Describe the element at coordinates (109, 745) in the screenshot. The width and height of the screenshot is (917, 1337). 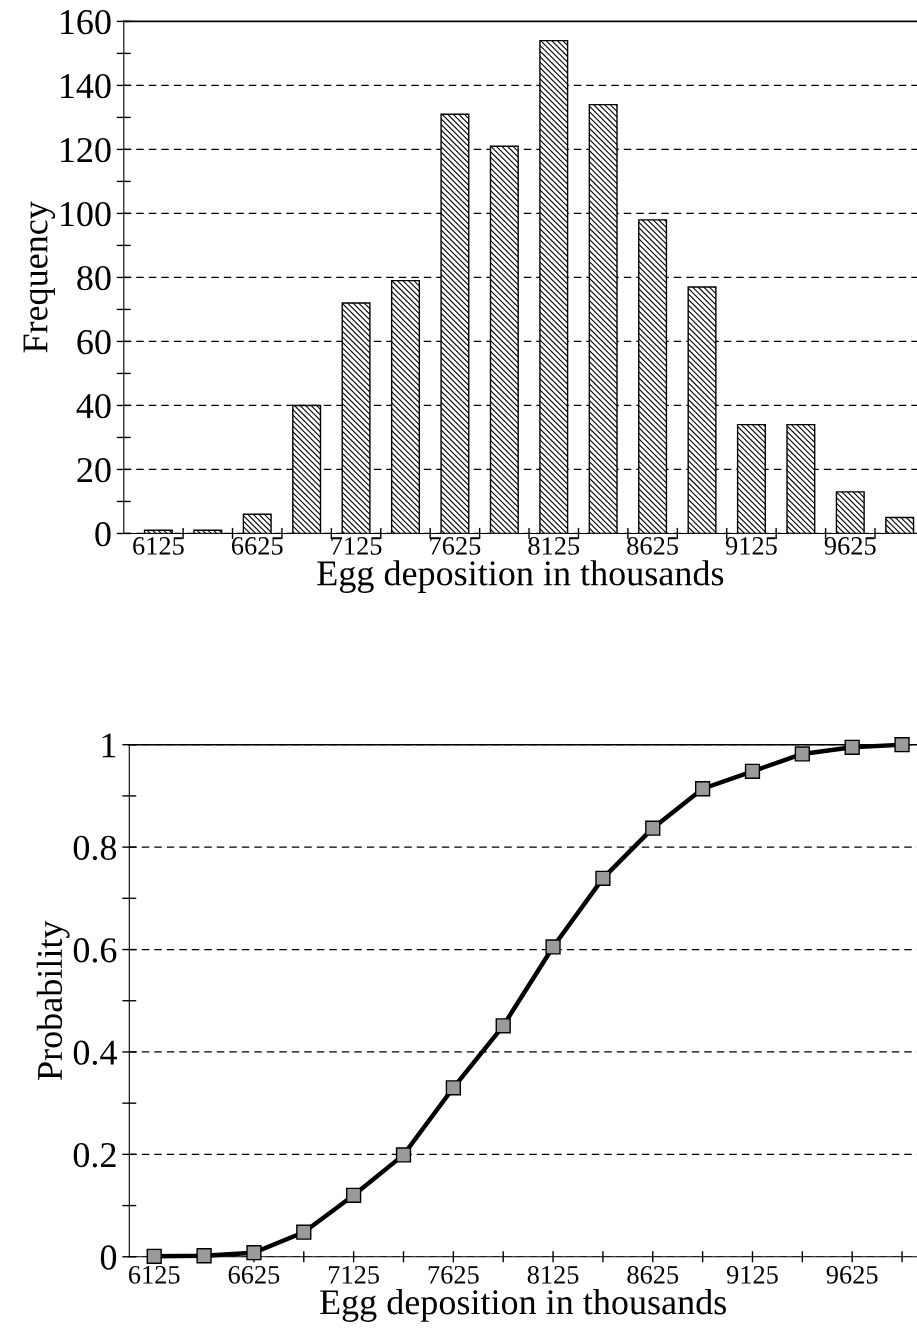
I see `y-tick-label: 1` at that location.